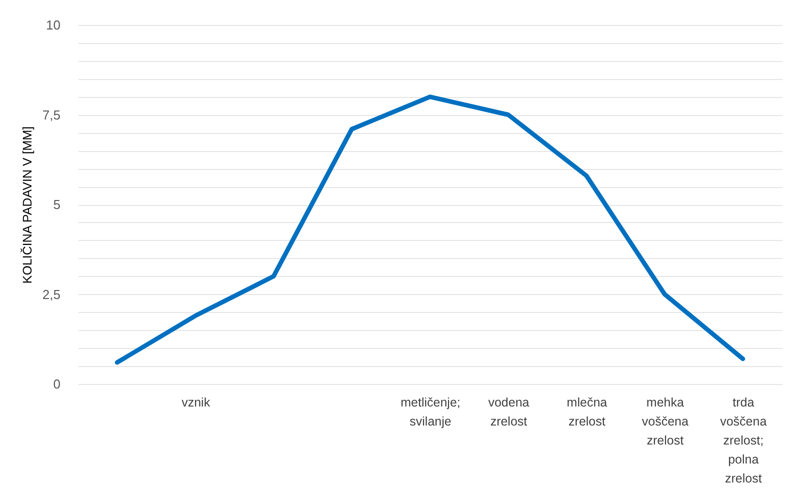  I want to click on y-tick-label: 2,5, so click(51, 294).